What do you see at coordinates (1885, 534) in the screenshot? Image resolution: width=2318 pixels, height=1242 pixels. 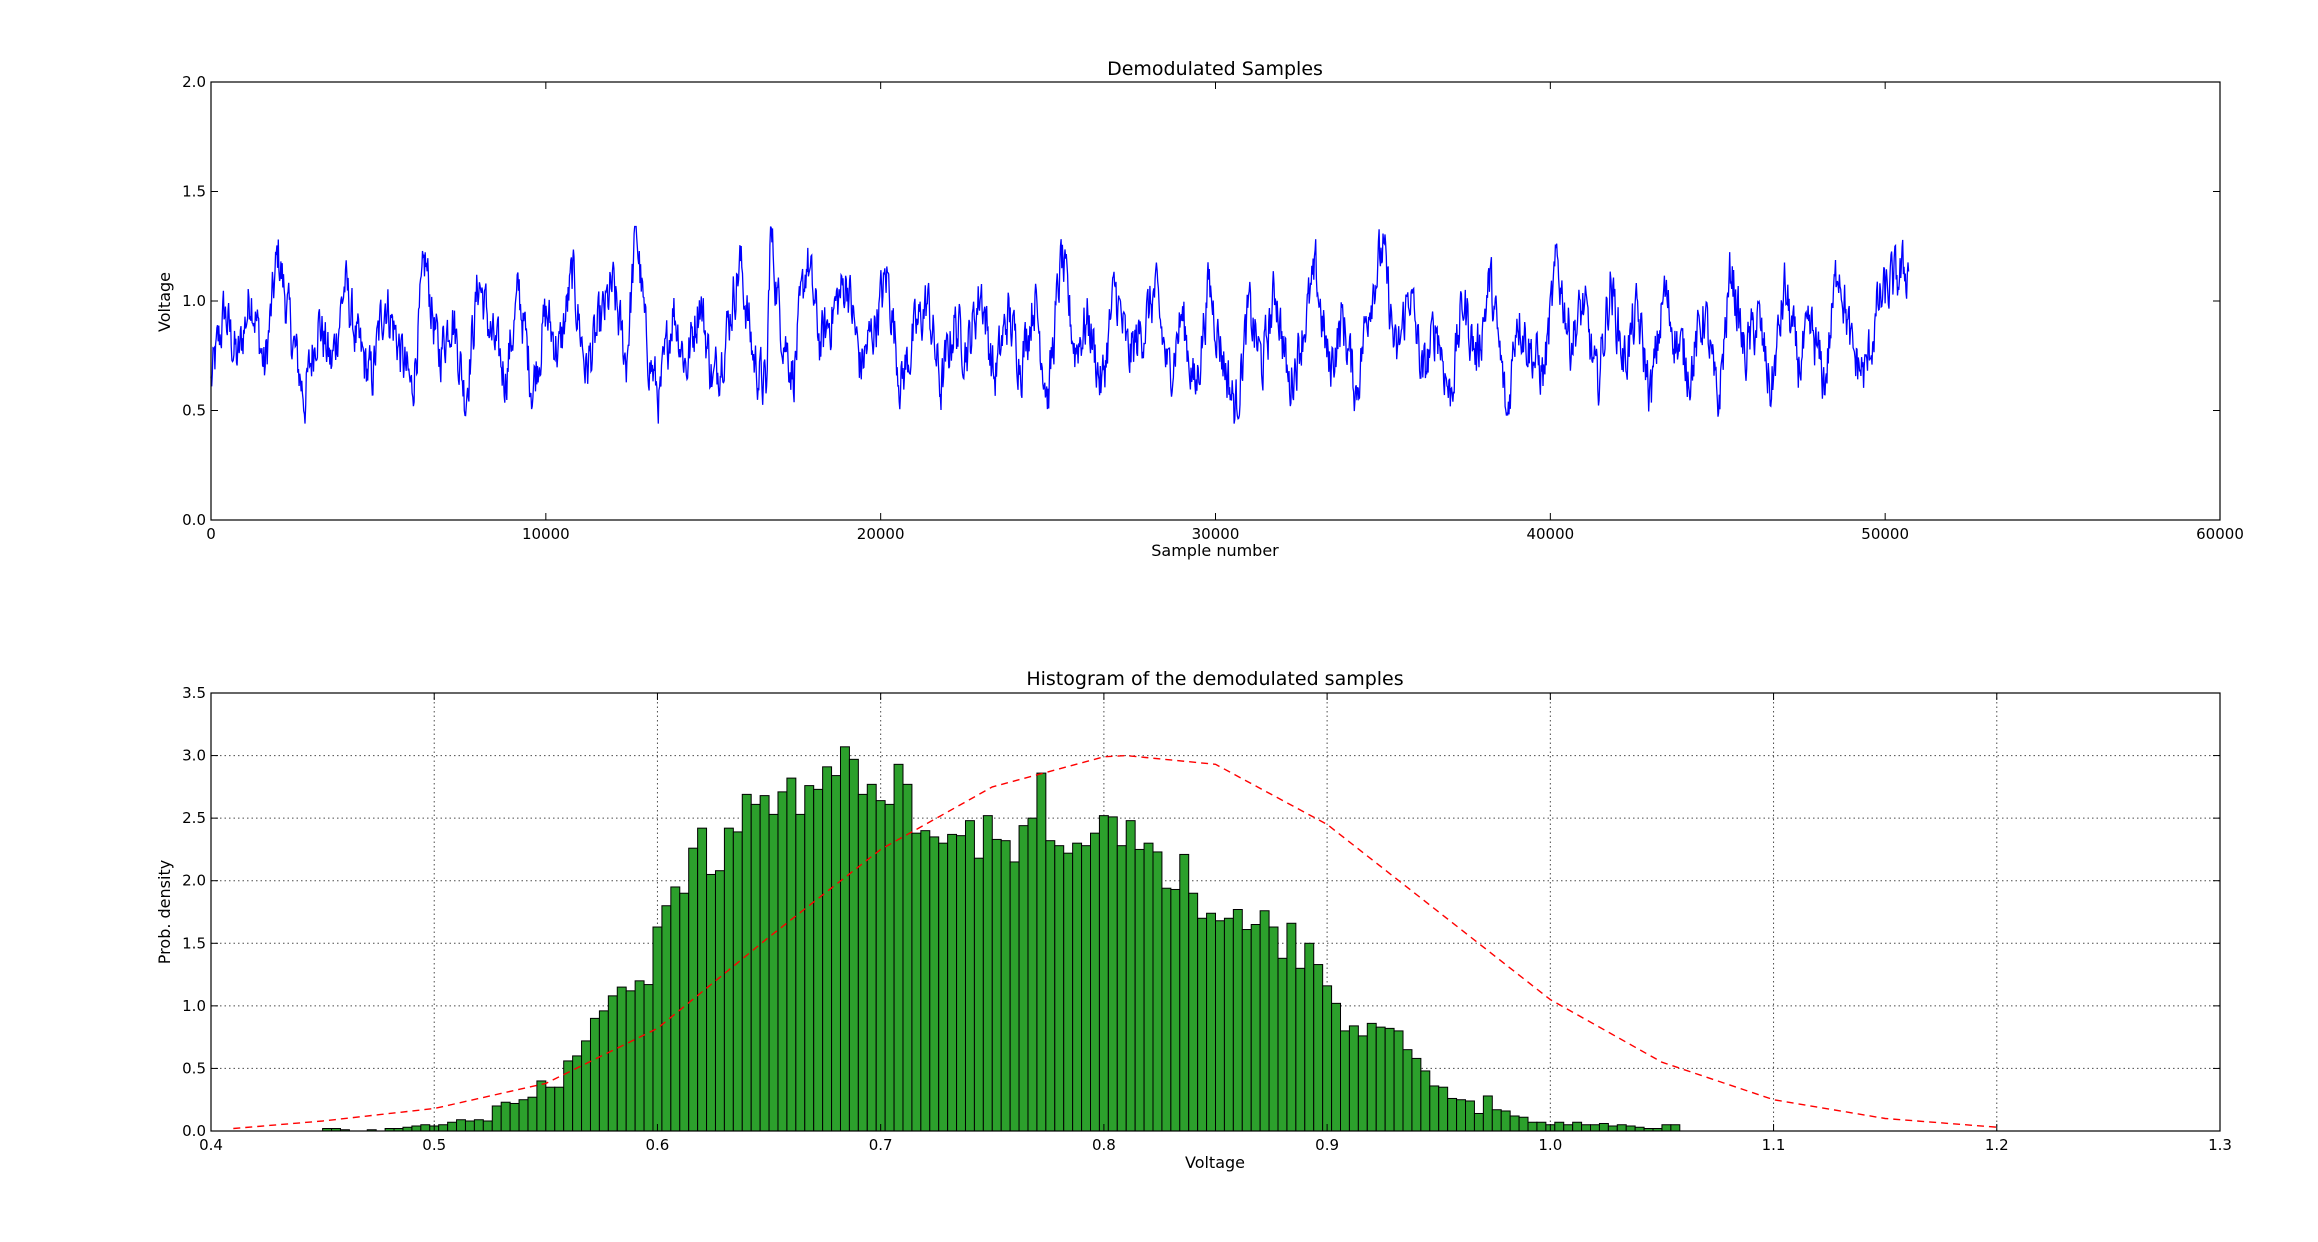 I see `x-tick-label: 50000` at bounding box center [1885, 534].